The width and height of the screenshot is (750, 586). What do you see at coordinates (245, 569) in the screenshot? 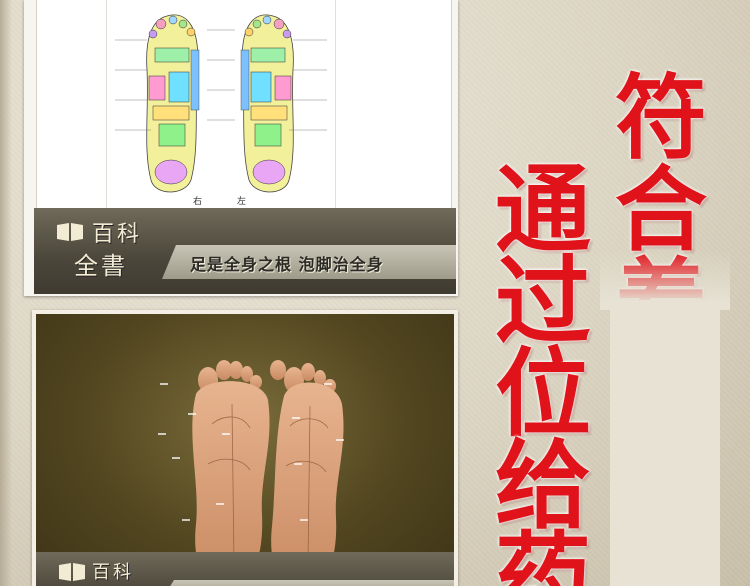
I see `bottom-title-banner: 百科` at bounding box center [245, 569].